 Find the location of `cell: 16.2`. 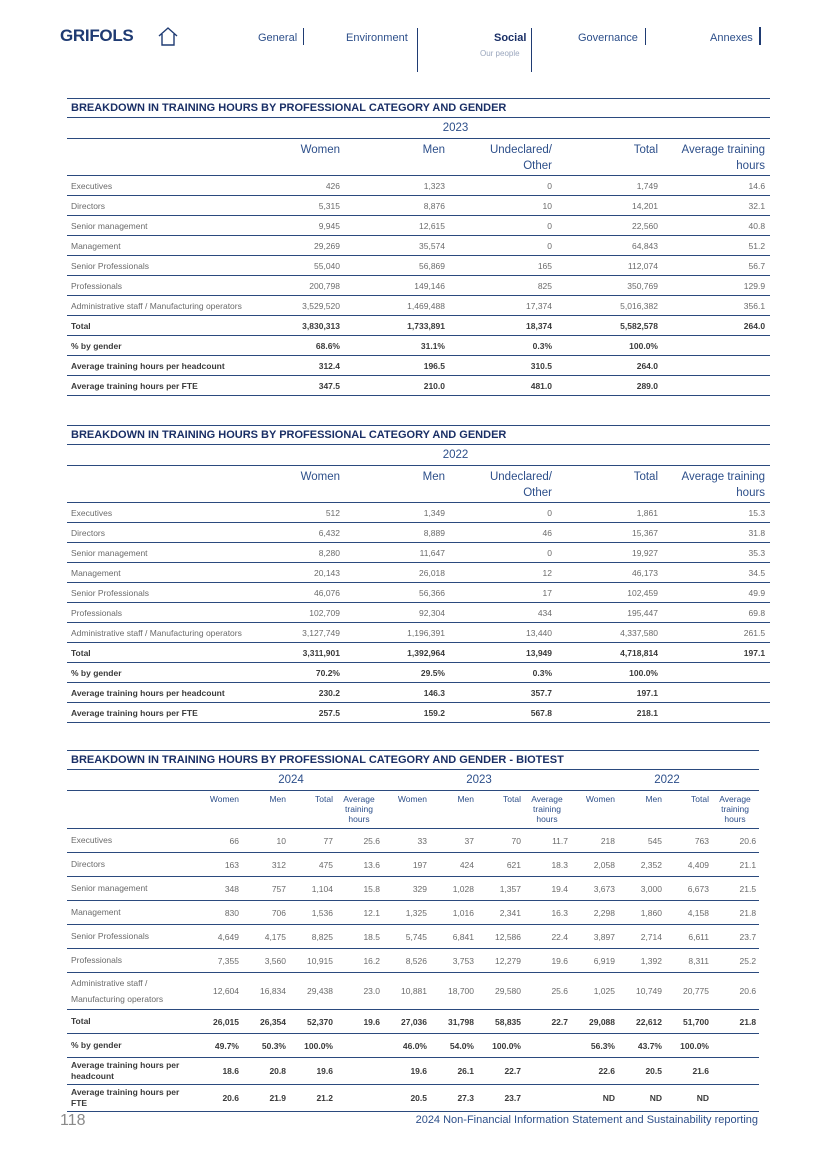

cell: 16.2 is located at coordinates (359, 960).